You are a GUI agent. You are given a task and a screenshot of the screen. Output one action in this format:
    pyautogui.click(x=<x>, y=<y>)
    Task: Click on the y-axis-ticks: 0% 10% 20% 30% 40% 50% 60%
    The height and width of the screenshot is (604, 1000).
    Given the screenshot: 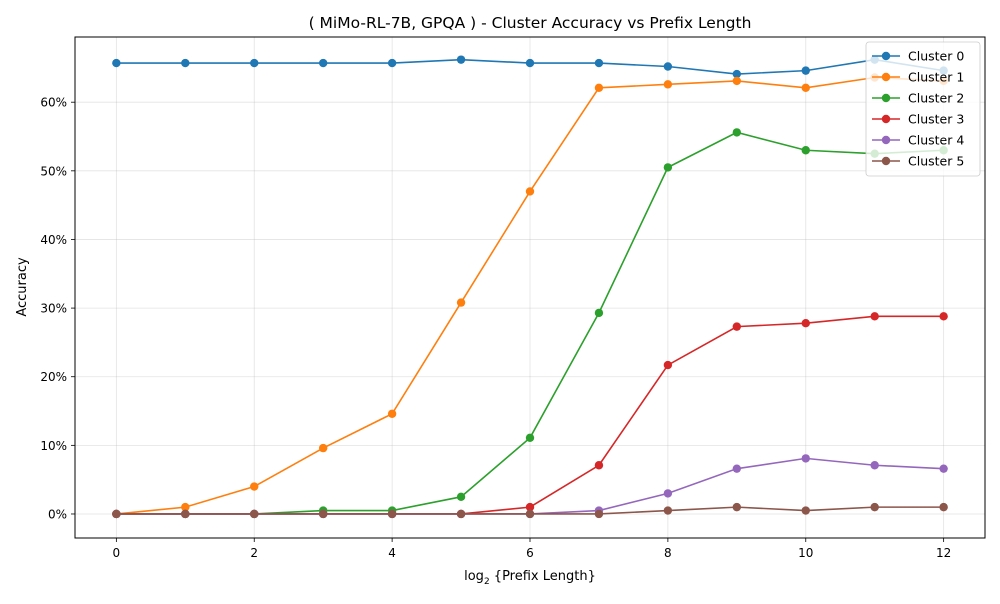 What is the action you would take?
    pyautogui.click(x=57, y=308)
    